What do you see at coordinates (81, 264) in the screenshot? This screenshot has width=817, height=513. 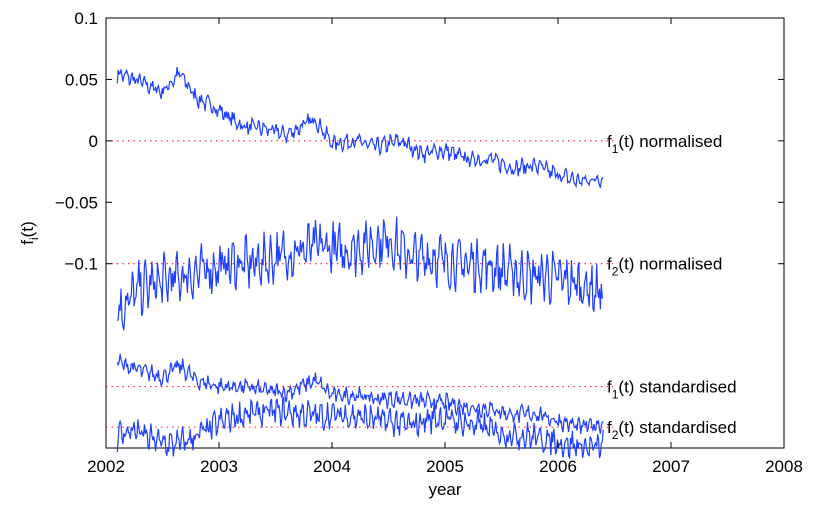 I see `y-tick-label: −0.1` at bounding box center [81, 264].